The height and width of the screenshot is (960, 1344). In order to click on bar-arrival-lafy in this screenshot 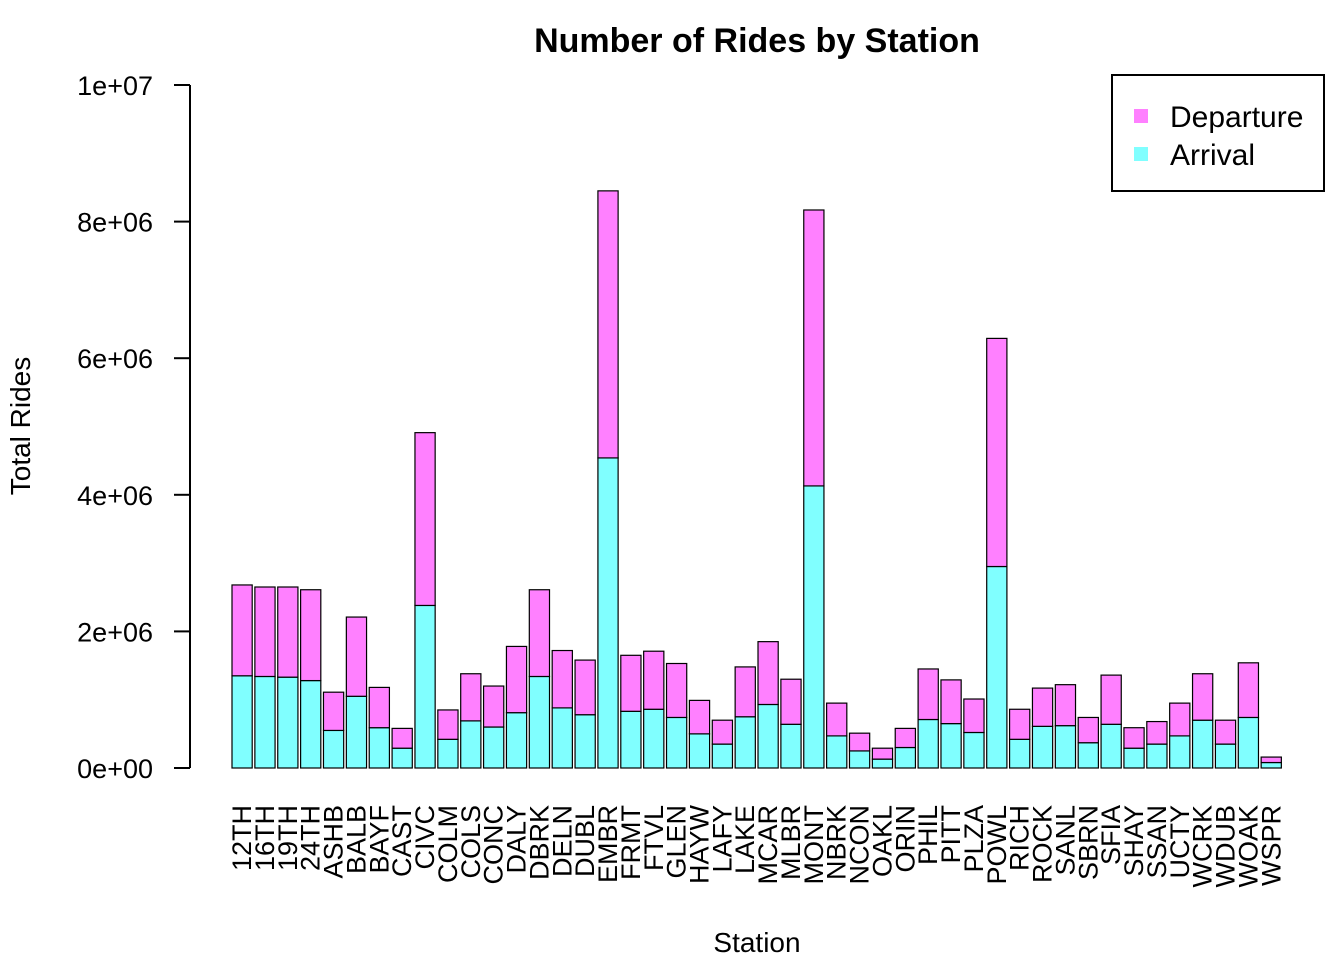, I will do `click(722, 756)`.